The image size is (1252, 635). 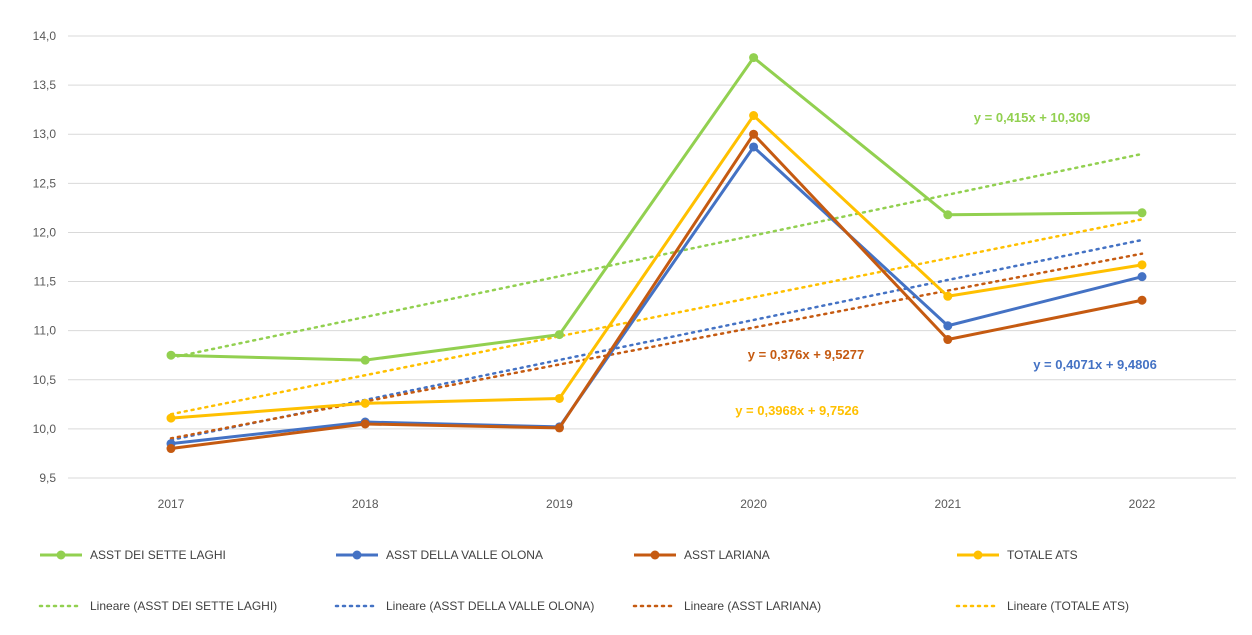 What do you see at coordinates (45, 331) in the screenshot?
I see `y-tick-label: 11,0` at bounding box center [45, 331].